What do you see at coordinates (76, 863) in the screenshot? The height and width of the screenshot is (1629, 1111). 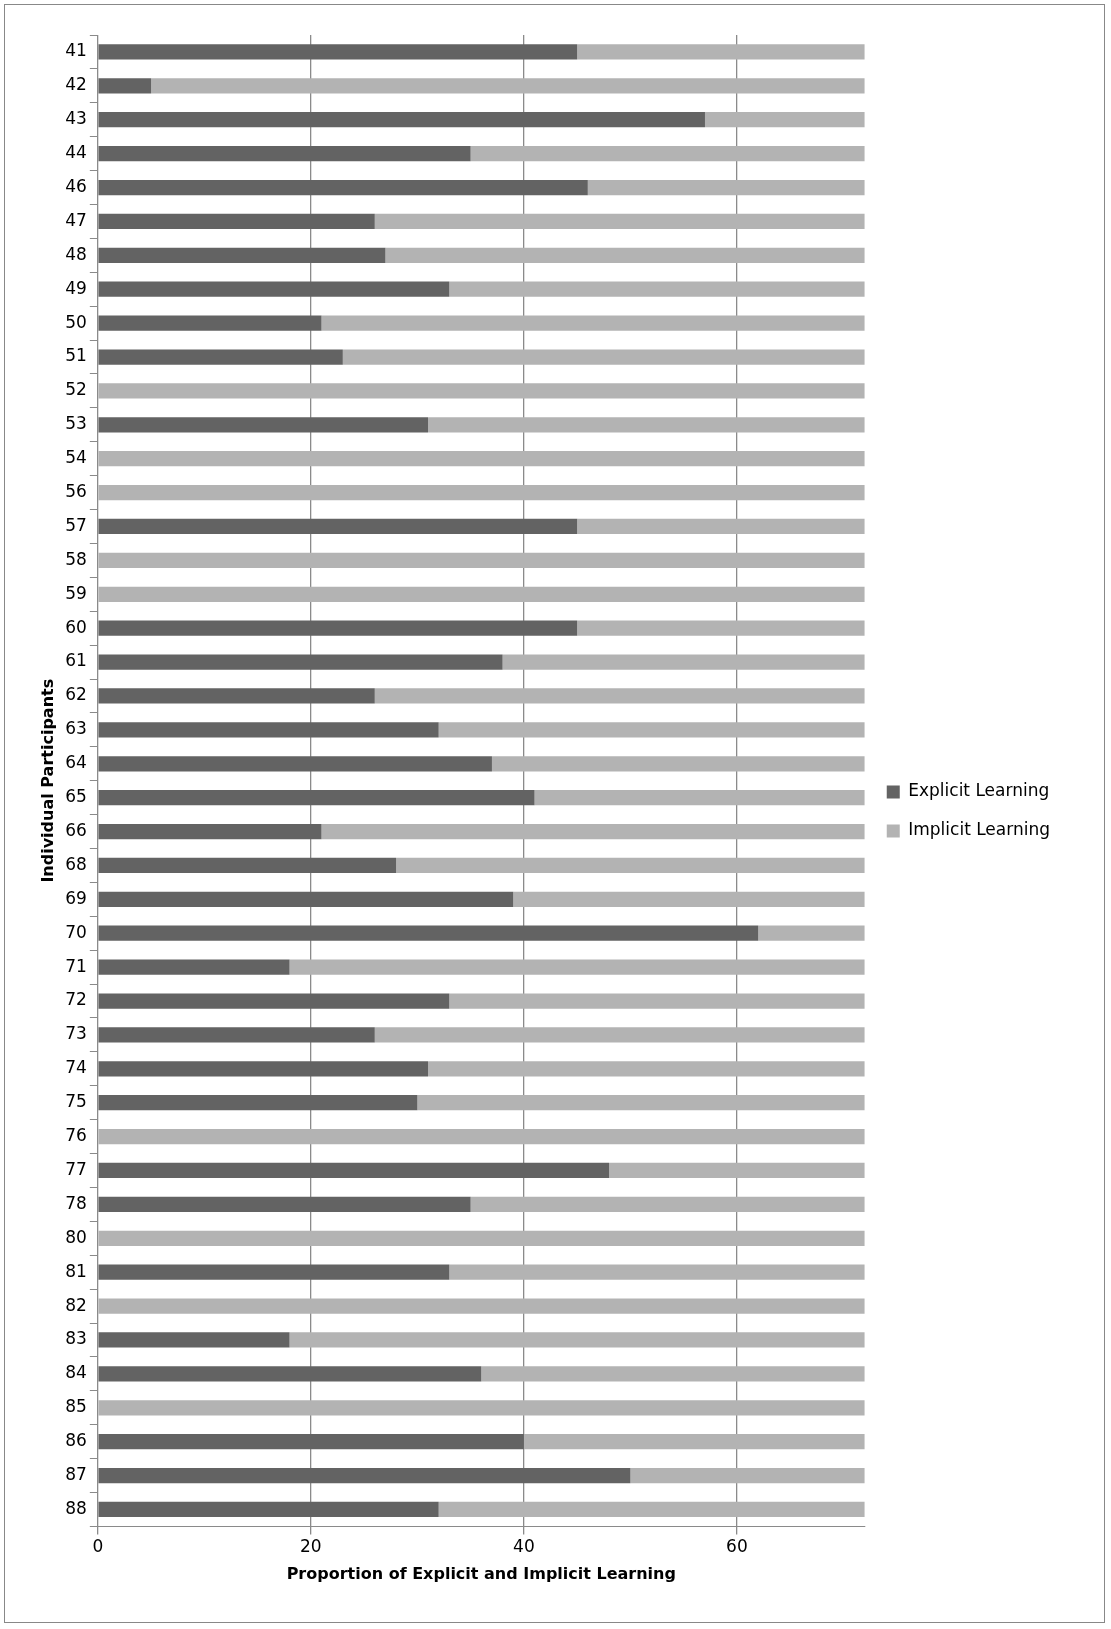 I see `y-tick-label: 68` at bounding box center [76, 863].